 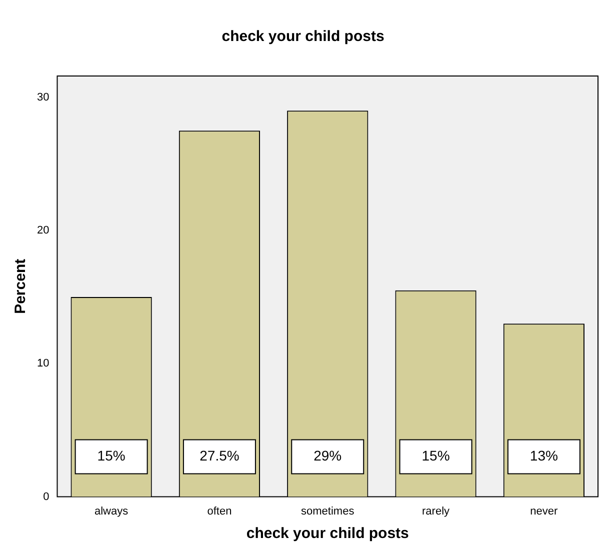 What do you see at coordinates (219, 511) in the screenshot?
I see `x-tick-label: often` at bounding box center [219, 511].